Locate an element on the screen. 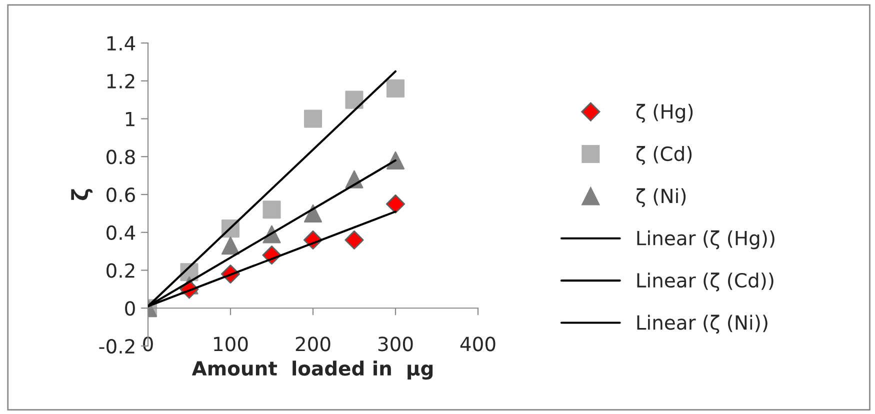  y-tick-label: 0.6 is located at coordinates (120, 194).